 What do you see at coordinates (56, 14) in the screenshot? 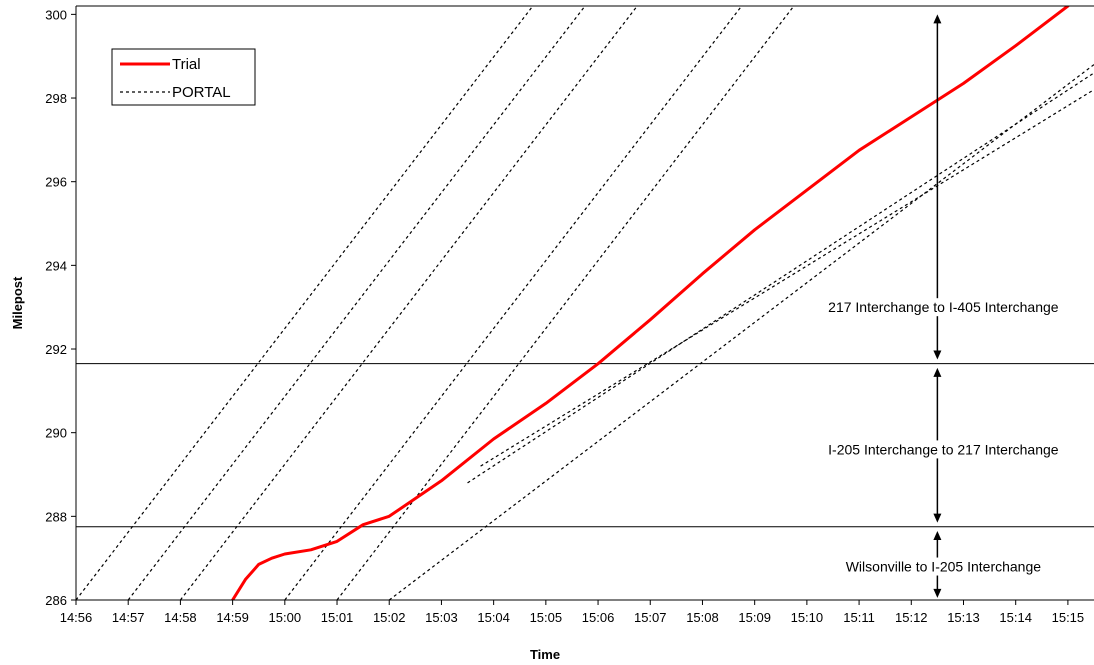
I see `y-tick-label-300: 300` at bounding box center [56, 14].